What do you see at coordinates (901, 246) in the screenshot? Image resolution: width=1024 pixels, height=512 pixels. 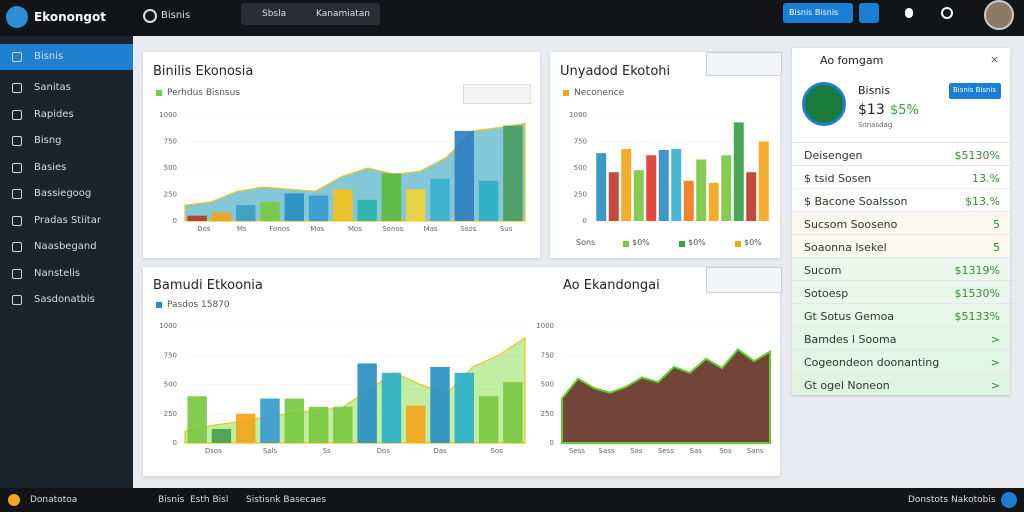 I see `list-row: Soaonna lsekel 5` at bounding box center [901, 246].